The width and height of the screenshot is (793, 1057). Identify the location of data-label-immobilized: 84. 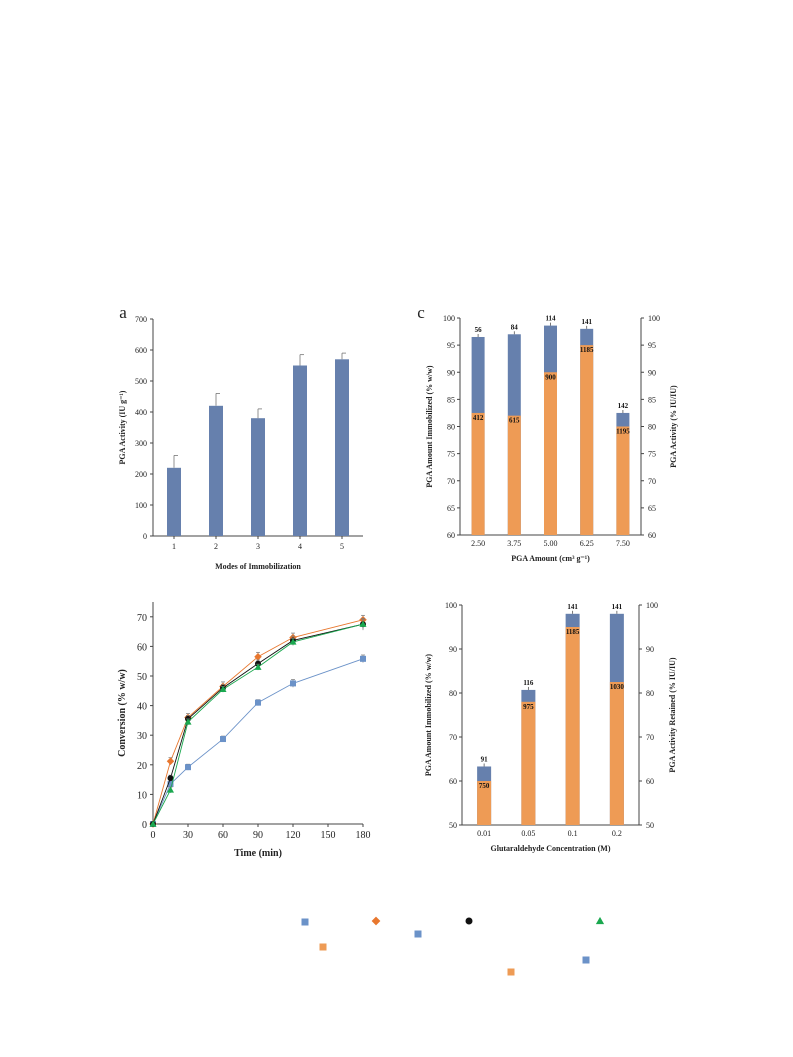
(515, 327).